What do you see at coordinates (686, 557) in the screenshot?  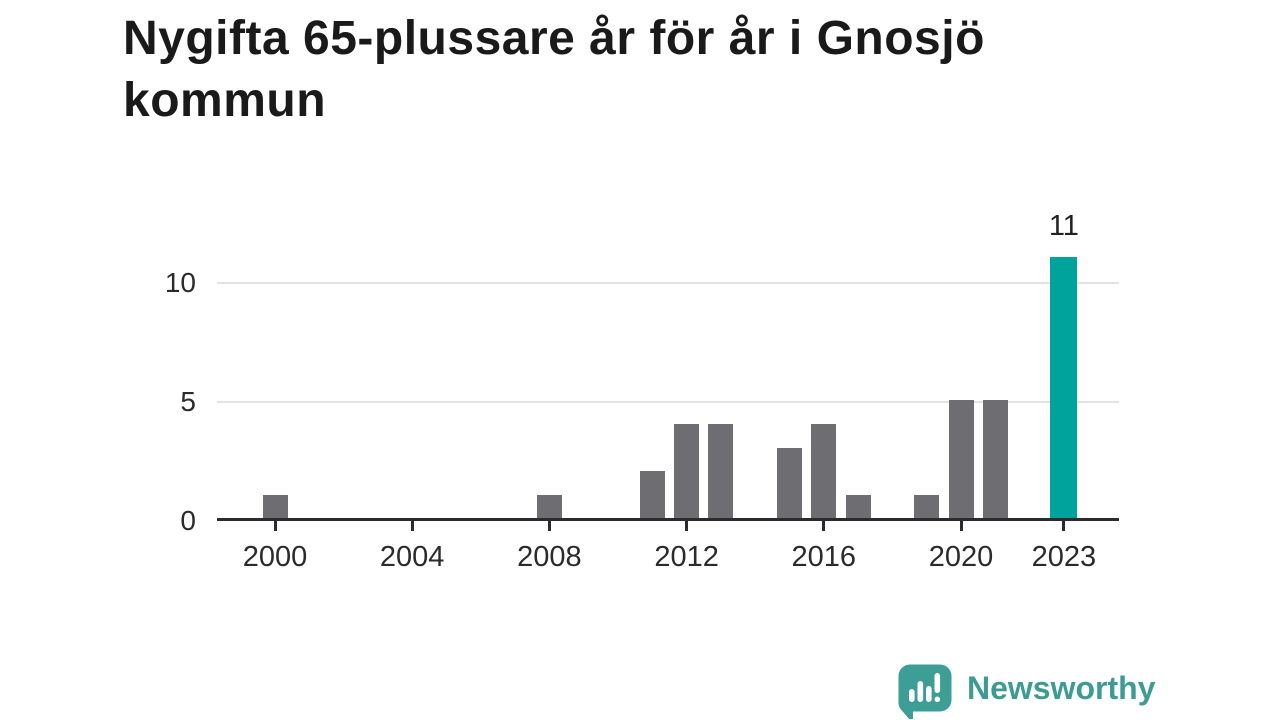 I see `x-axis-label-2012: 2012` at bounding box center [686, 557].